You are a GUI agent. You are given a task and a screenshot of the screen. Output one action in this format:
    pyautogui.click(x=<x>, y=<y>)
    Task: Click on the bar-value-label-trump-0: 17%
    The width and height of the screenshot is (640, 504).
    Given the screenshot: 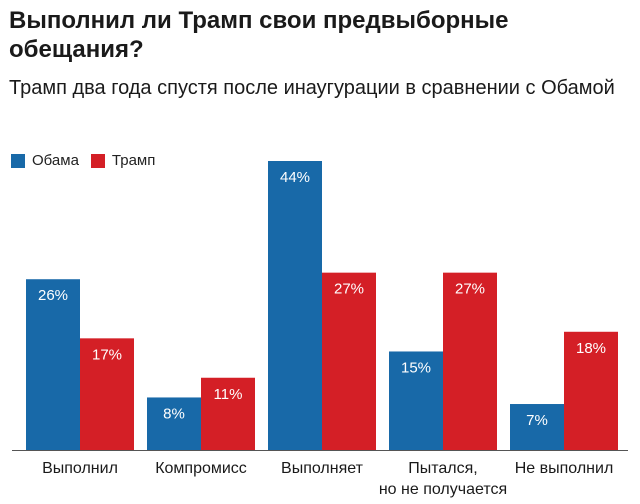 What is the action you would take?
    pyautogui.click(x=107, y=354)
    